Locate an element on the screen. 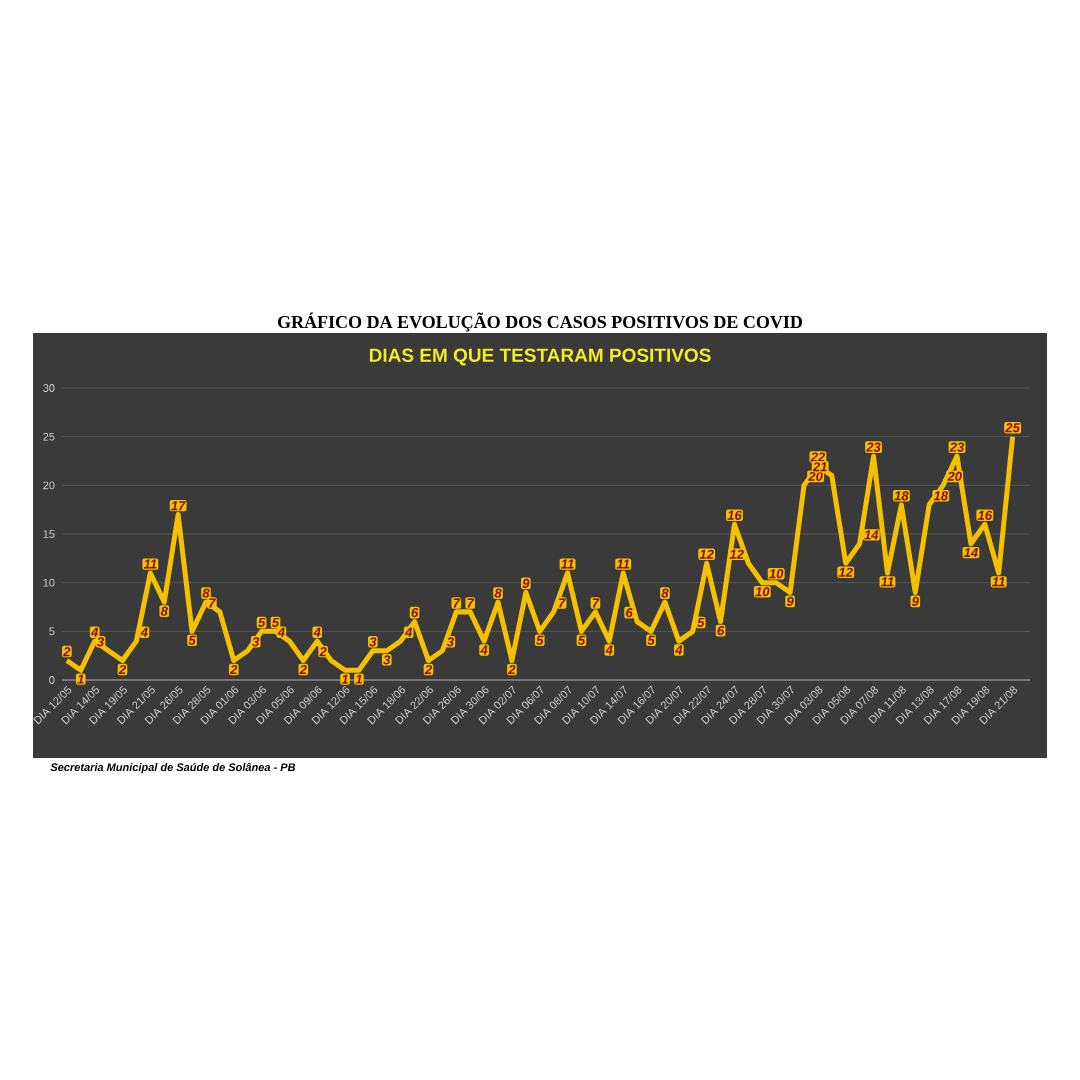 This screenshot has height=1080, width=1080. chart-title: GRÁFICO DA EVOLUÇÃO DOS CASOS POSITIVOS DE COVID is located at coordinates (540, 322).